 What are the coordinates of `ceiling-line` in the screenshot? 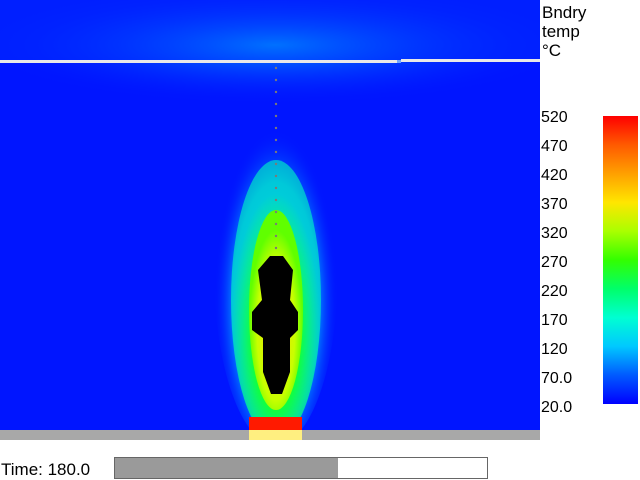 It's located at (198, 61).